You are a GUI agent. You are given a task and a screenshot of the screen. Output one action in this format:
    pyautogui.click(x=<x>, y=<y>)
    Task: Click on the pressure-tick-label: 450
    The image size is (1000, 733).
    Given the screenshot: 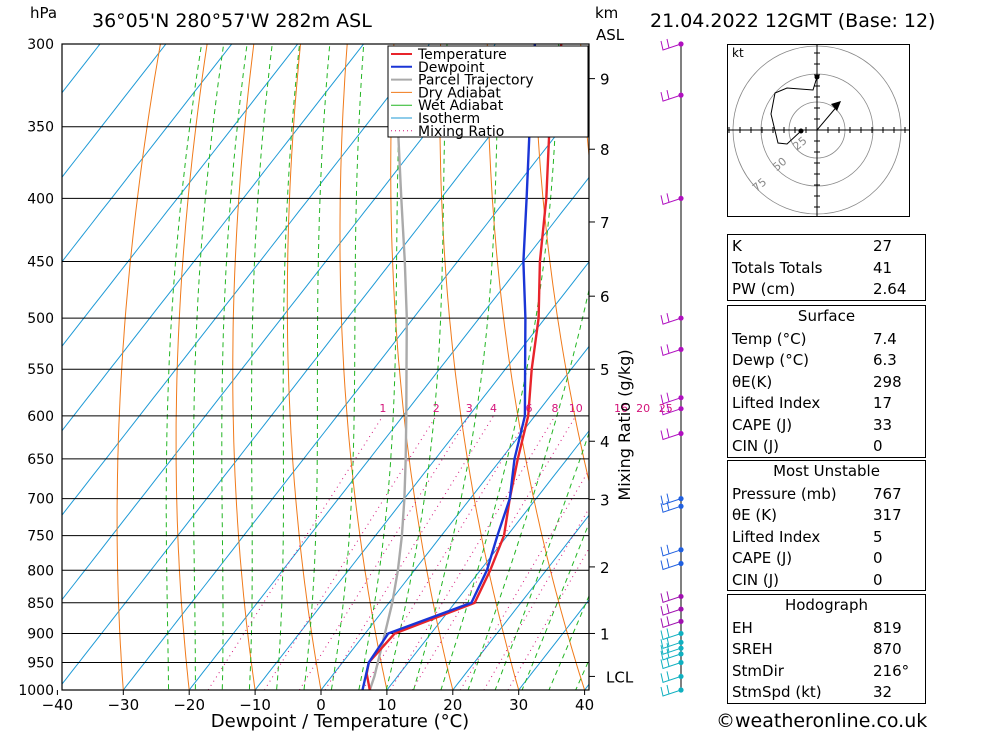 What is the action you would take?
    pyautogui.click(x=40, y=263)
    